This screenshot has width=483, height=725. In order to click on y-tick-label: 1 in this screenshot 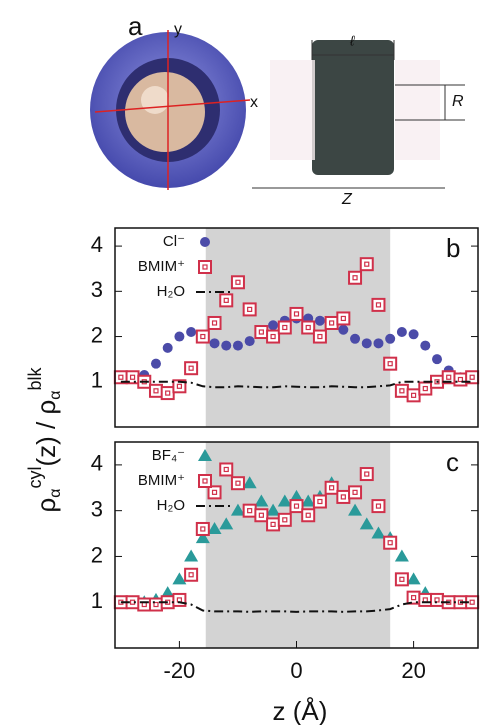, I will do `click(97, 600)`.